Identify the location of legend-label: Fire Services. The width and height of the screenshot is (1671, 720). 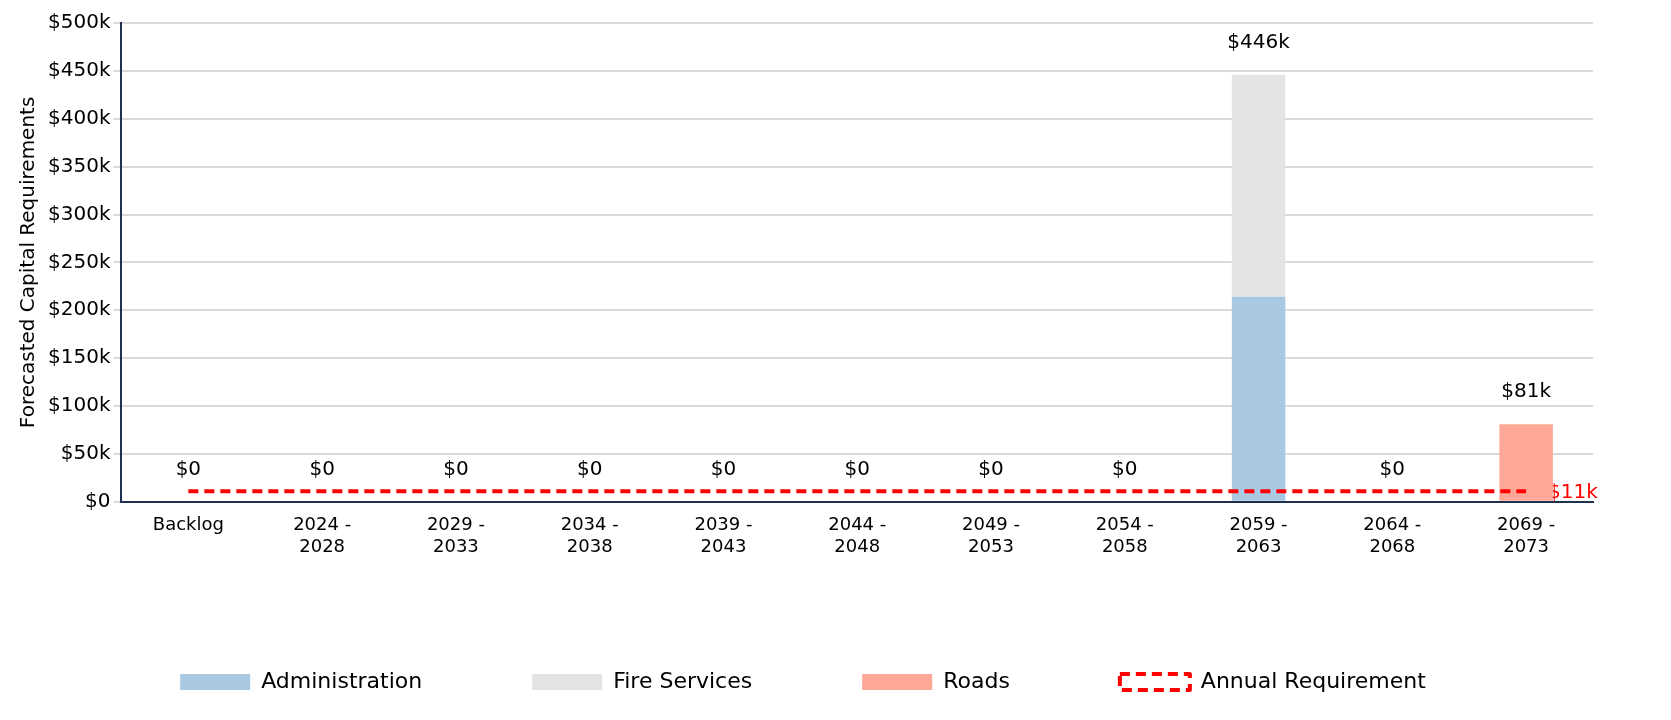
(683, 680).